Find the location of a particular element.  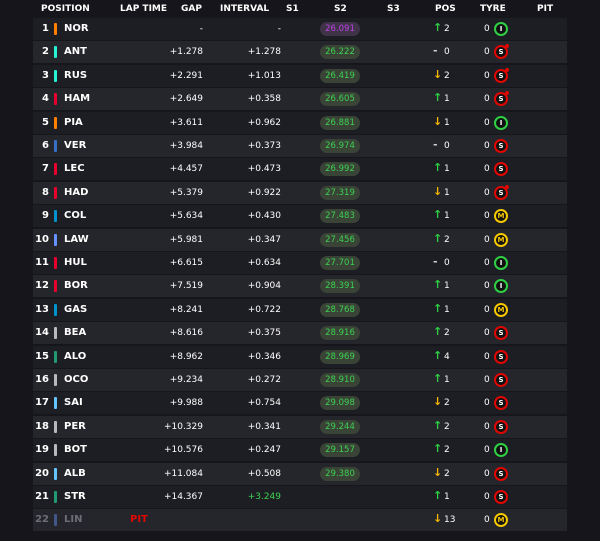

driver-code: ANT is located at coordinates (75, 52).